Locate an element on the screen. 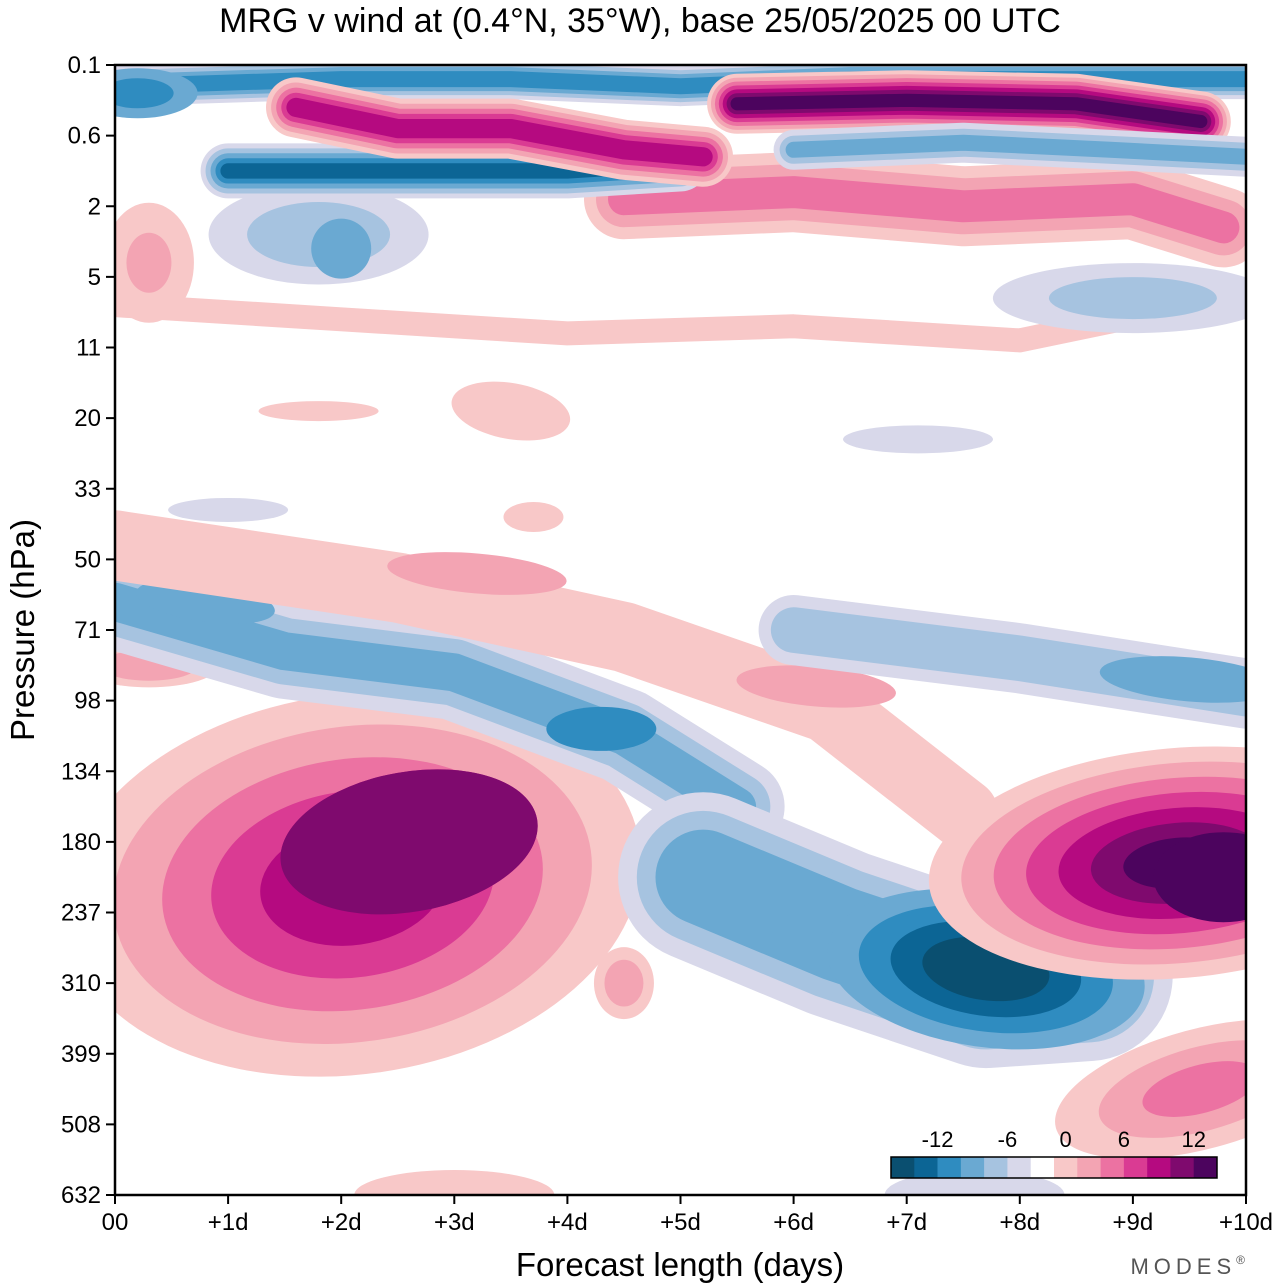  brand-name: MODES is located at coordinates (1183, 1266).